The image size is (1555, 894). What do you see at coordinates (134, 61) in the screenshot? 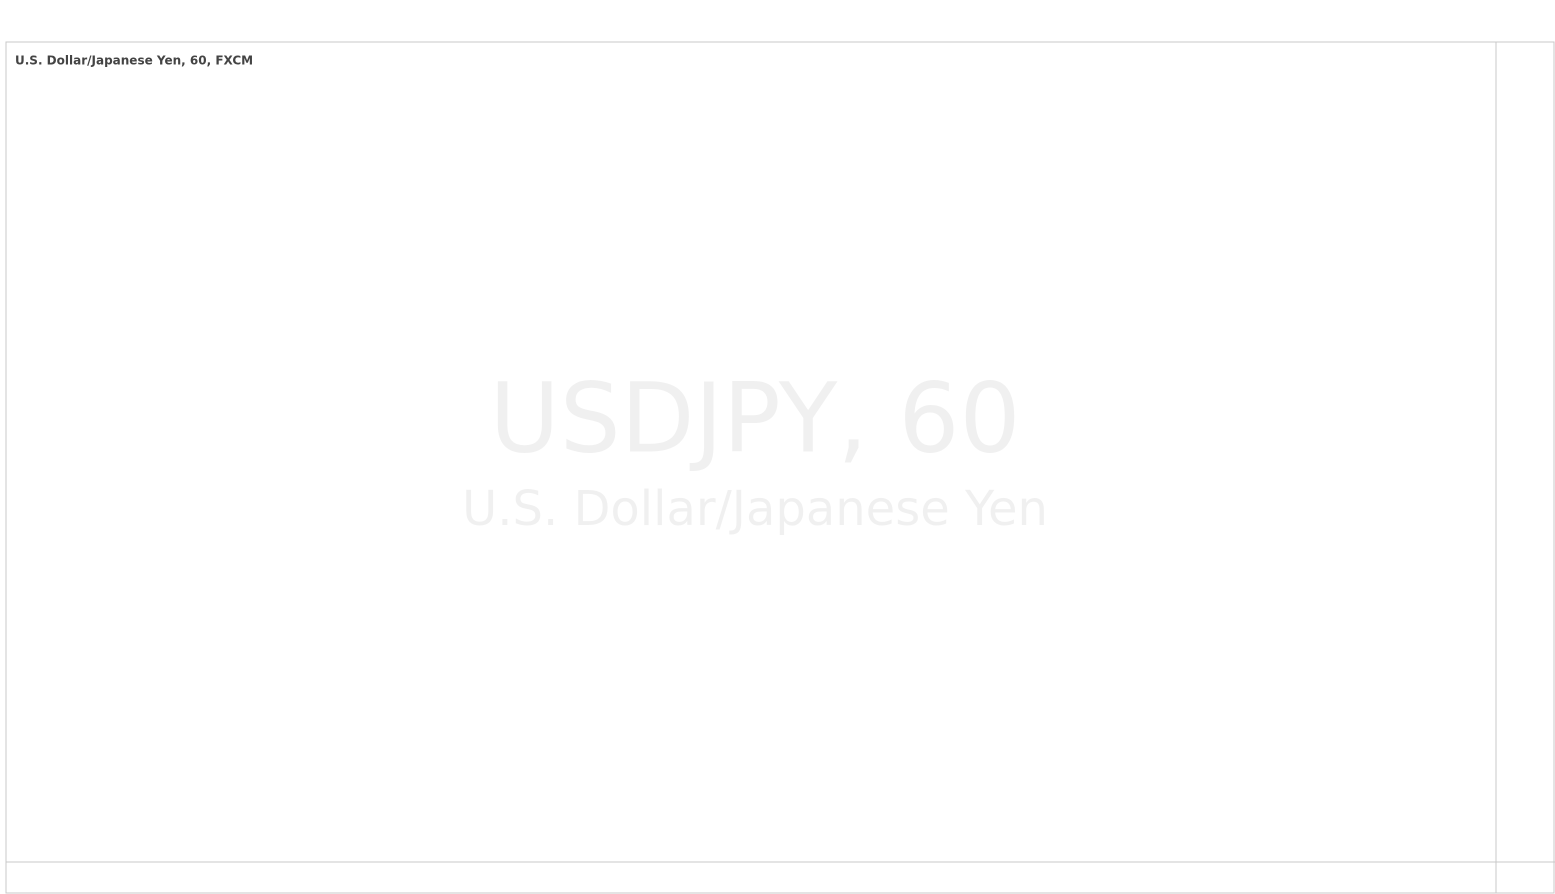
I see `chart-title: U.S. Dollar/Japanese Yen, 60, FXCM` at bounding box center [134, 61].